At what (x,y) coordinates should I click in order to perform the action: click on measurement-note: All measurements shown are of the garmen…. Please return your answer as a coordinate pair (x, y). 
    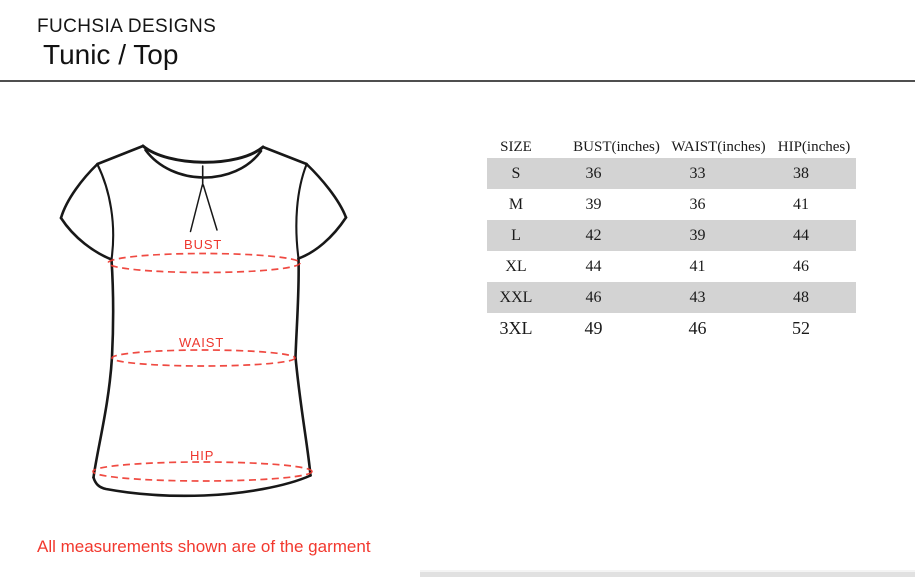
    Looking at the image, I should click on (204, 546).